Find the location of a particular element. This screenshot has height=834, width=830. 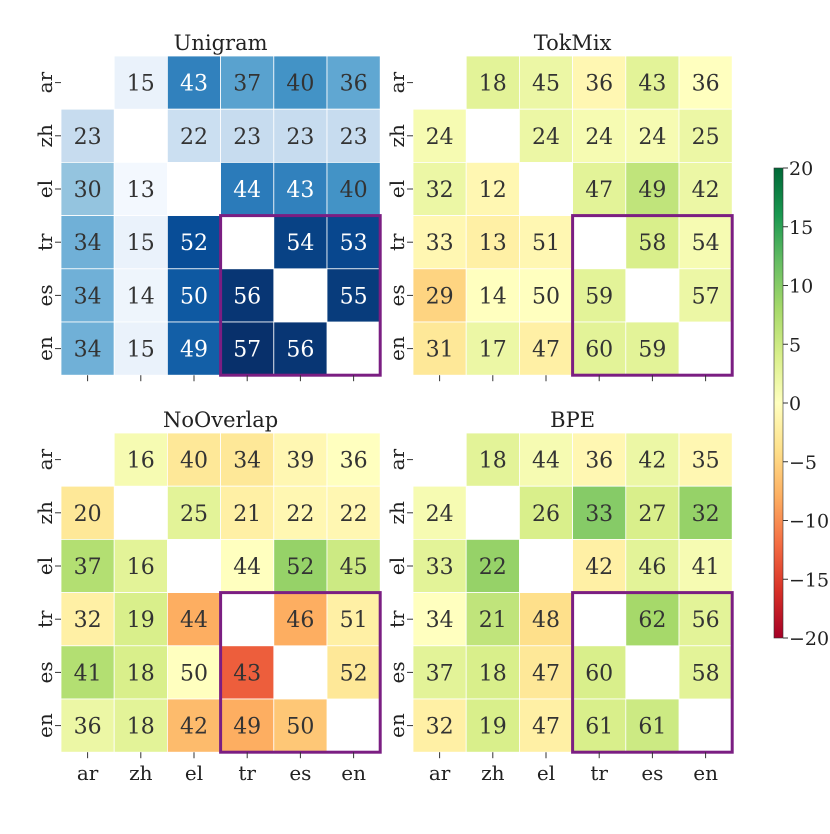

cell-value-label: 60 is located at coordinates (599, 673).